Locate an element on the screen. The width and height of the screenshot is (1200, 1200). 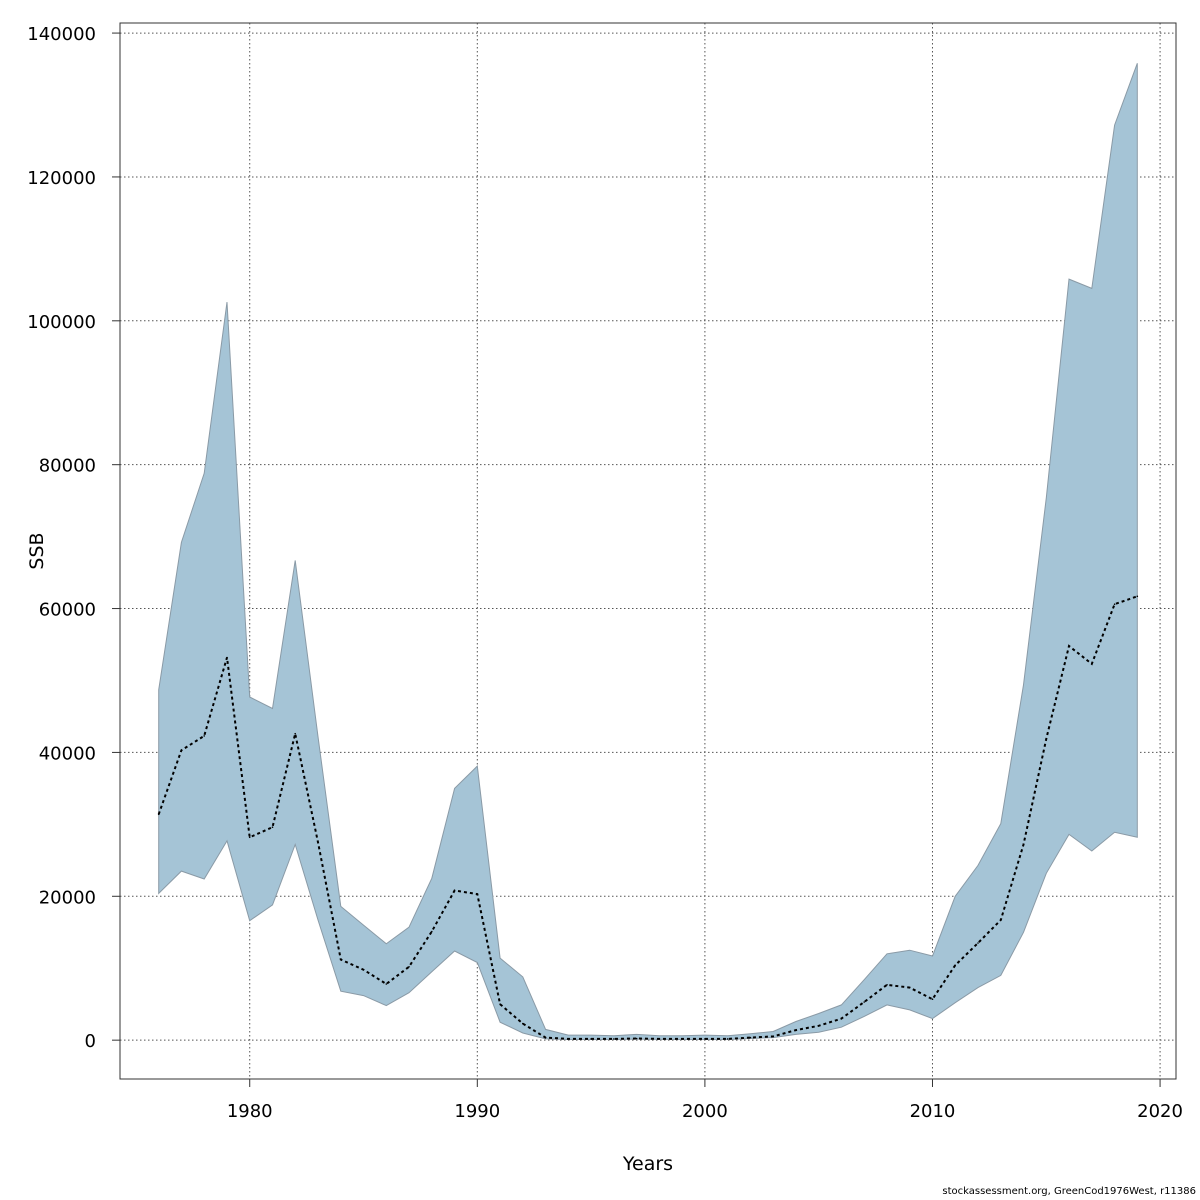
x-tick-label: 1980 is located at coordinates (250, 1111).